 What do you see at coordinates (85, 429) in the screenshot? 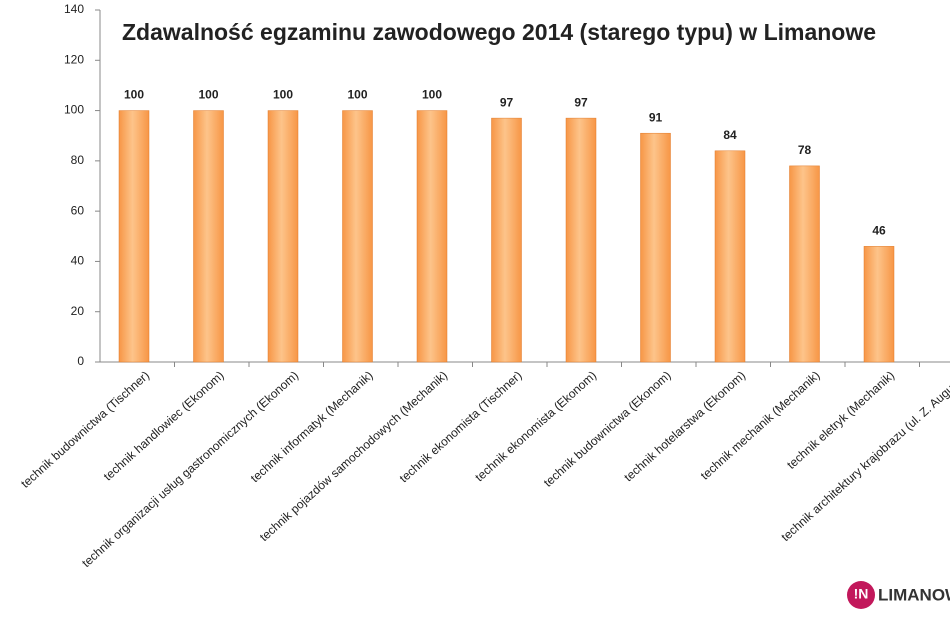
I see `x-tick-label: technik budownictwa (Tischner)` at bounding box center [85, 429].